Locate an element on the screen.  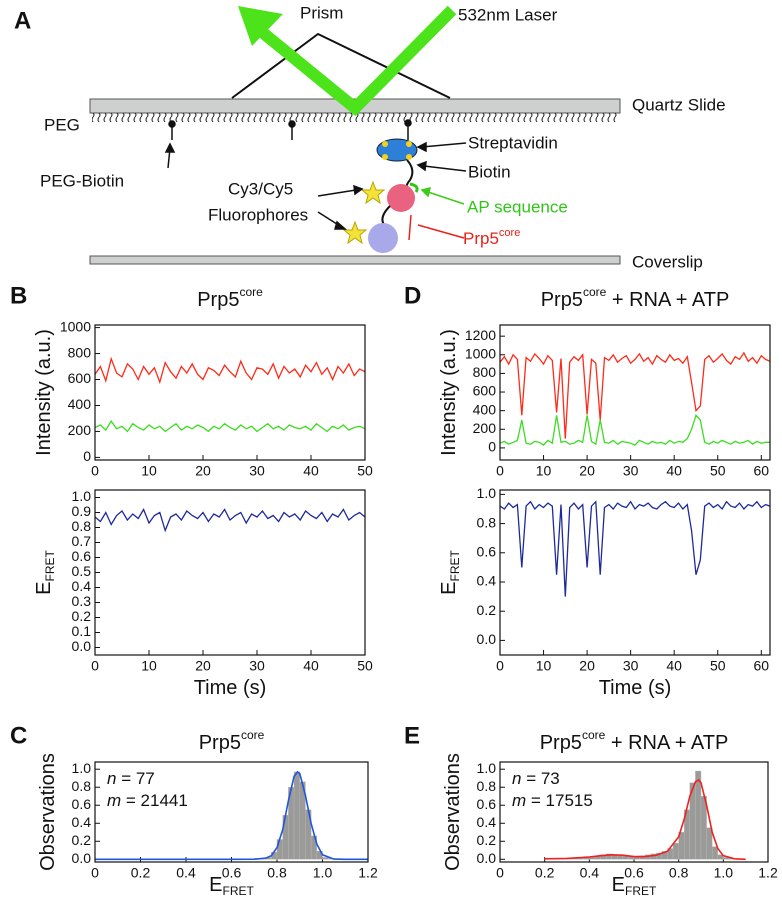
panel-label: B is located at coordinates (18, 295).